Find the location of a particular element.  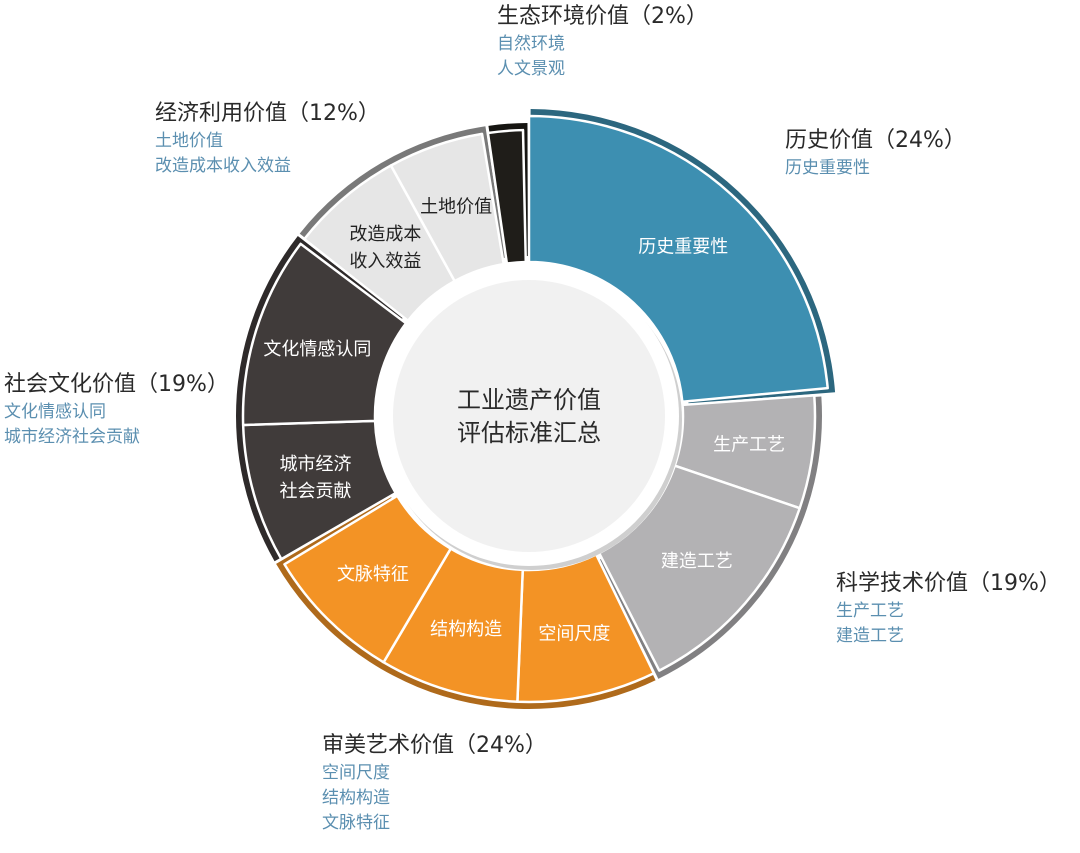

center-disc is located at coordinates (529, 416).